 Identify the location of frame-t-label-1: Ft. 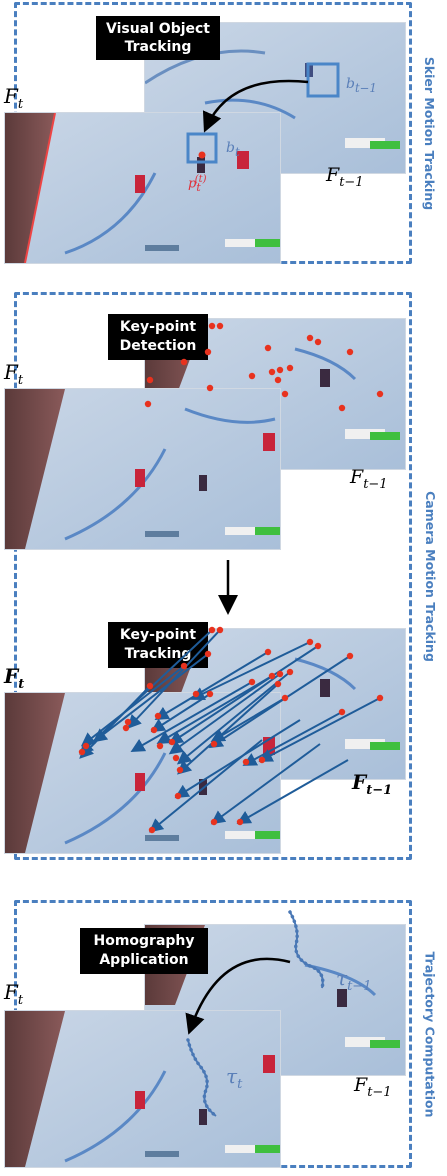
(14, 98).